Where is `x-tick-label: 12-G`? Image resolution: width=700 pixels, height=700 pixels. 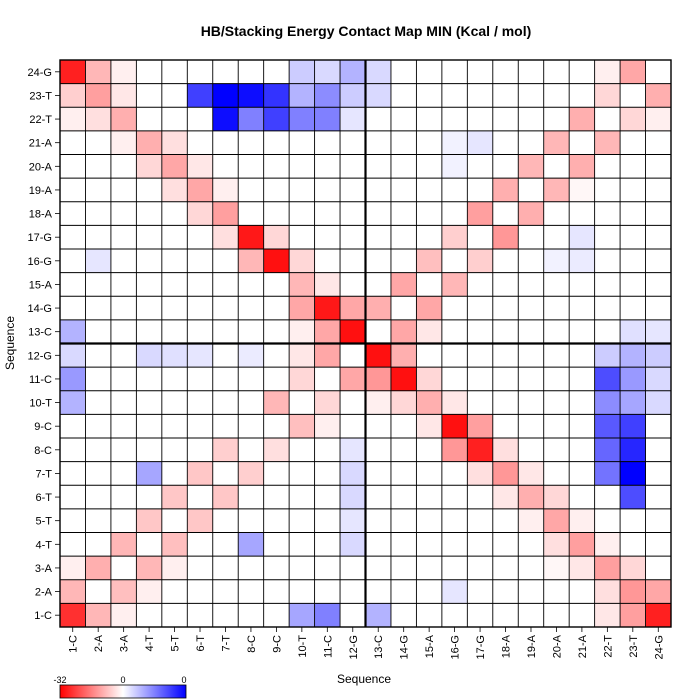
x-tick-label: 12-G is located at coordinates (354, 647).